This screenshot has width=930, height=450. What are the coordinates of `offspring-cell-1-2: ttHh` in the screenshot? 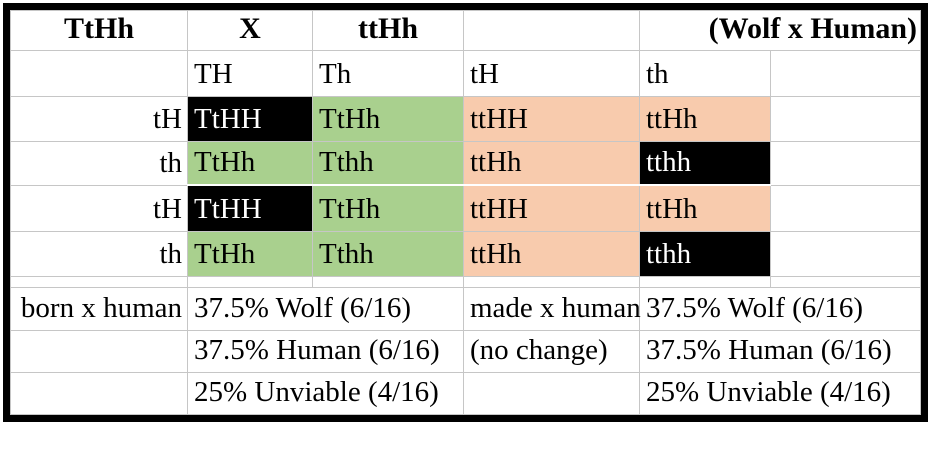 It's located at (551, 163).